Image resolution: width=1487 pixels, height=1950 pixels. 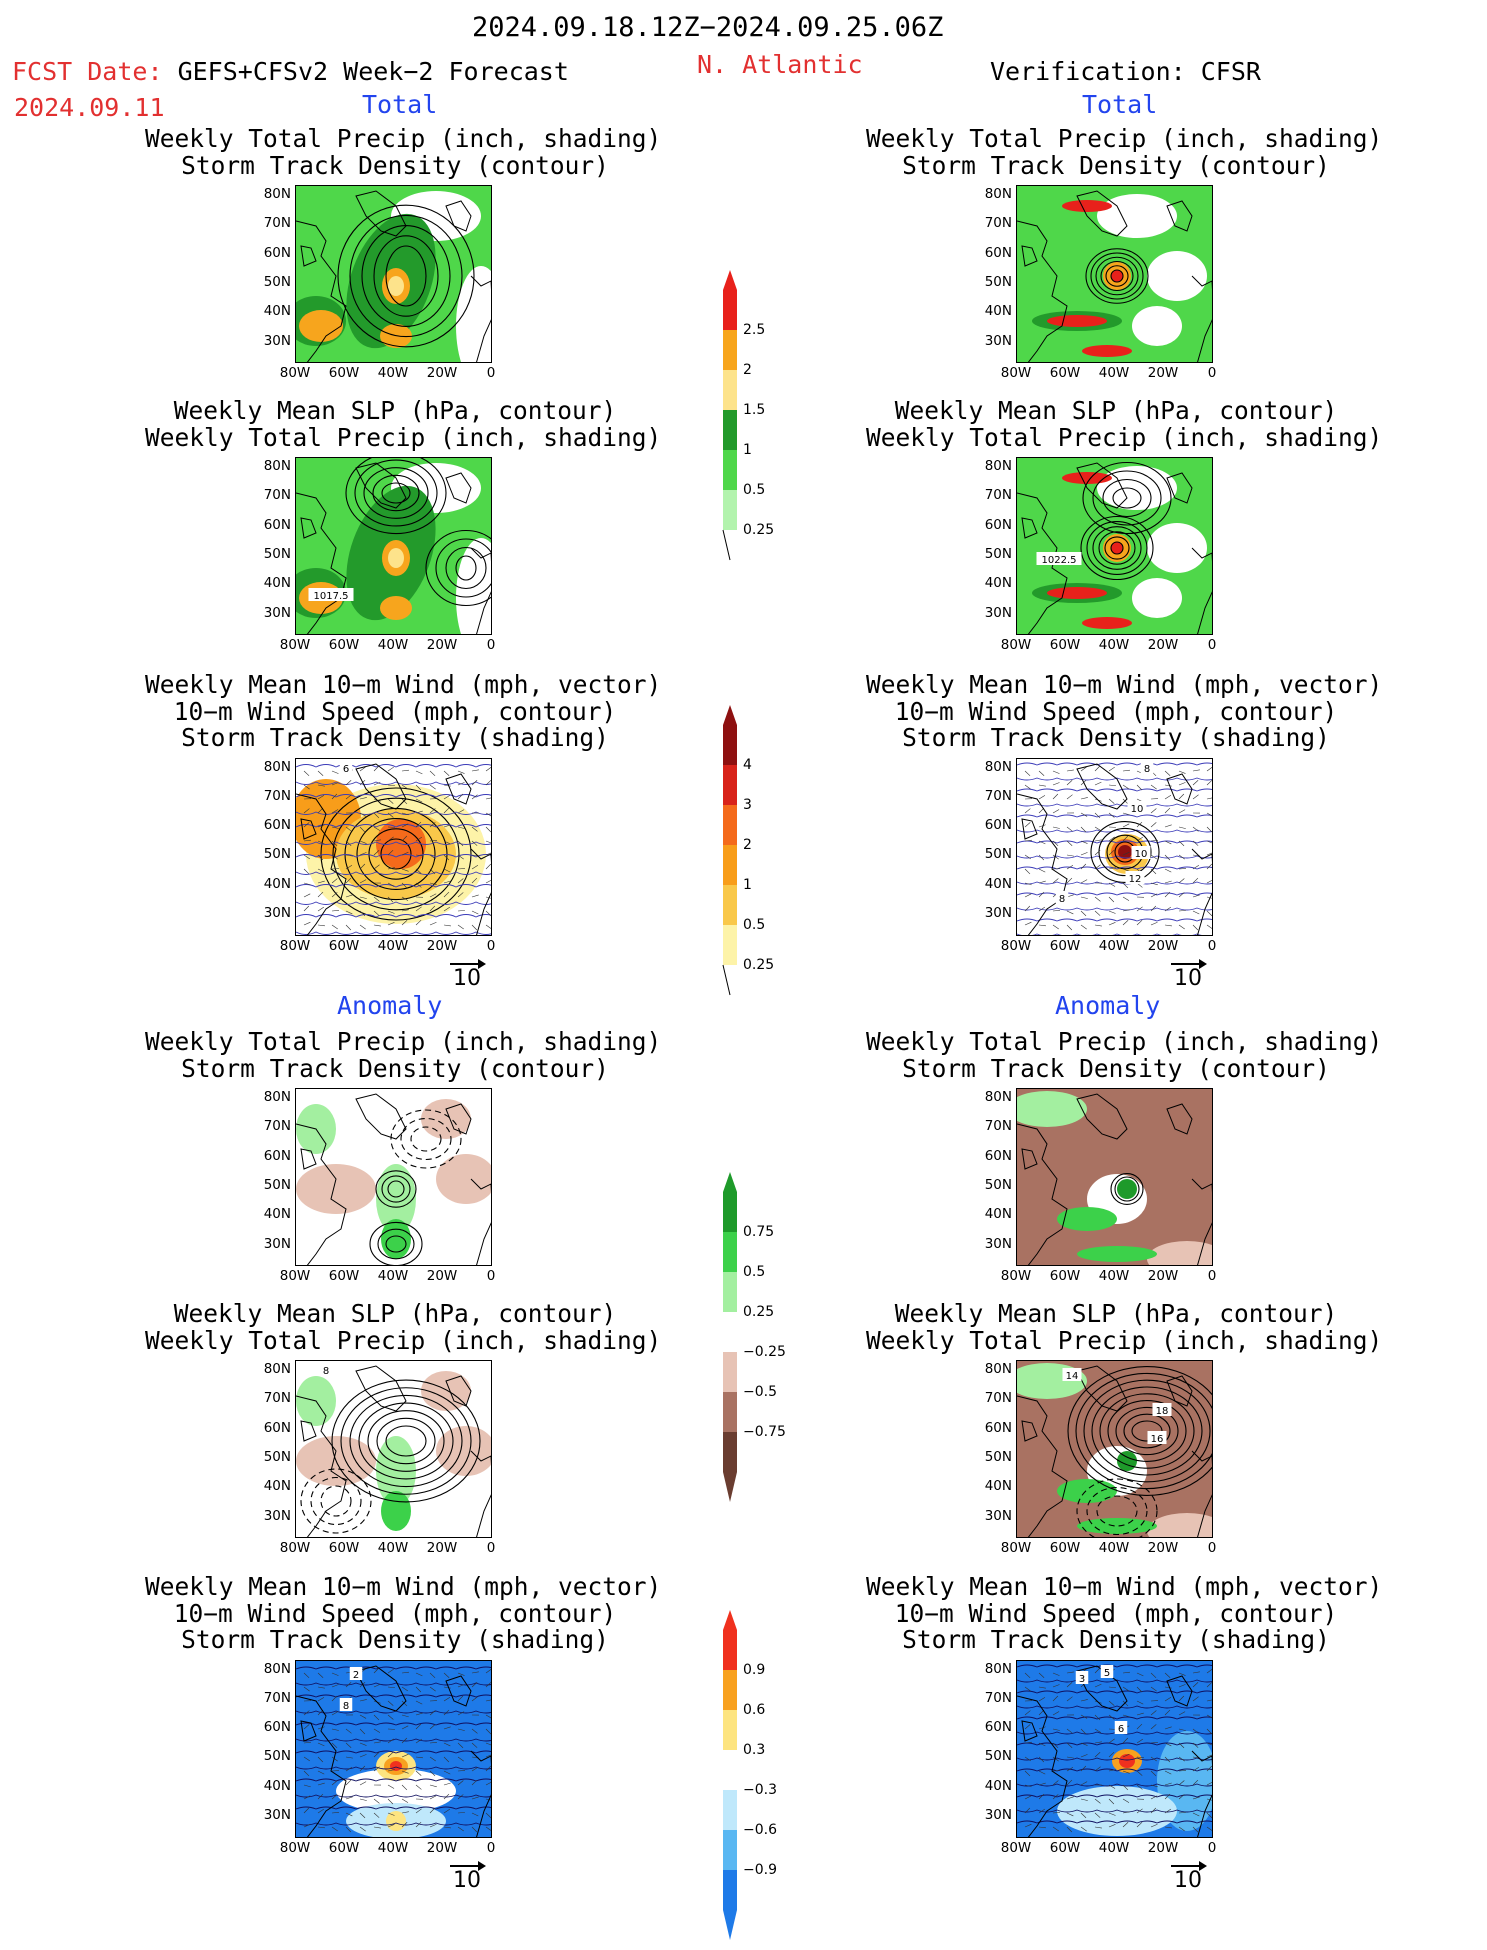 What do you see at coordinates (467, 964) in the screenshot?
I see `vector-scale-arrow` at bounding box center [467, 964].